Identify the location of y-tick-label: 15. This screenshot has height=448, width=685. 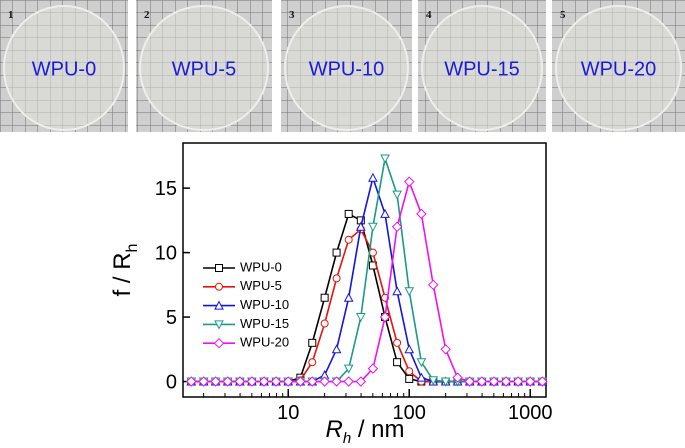
(166, 189).